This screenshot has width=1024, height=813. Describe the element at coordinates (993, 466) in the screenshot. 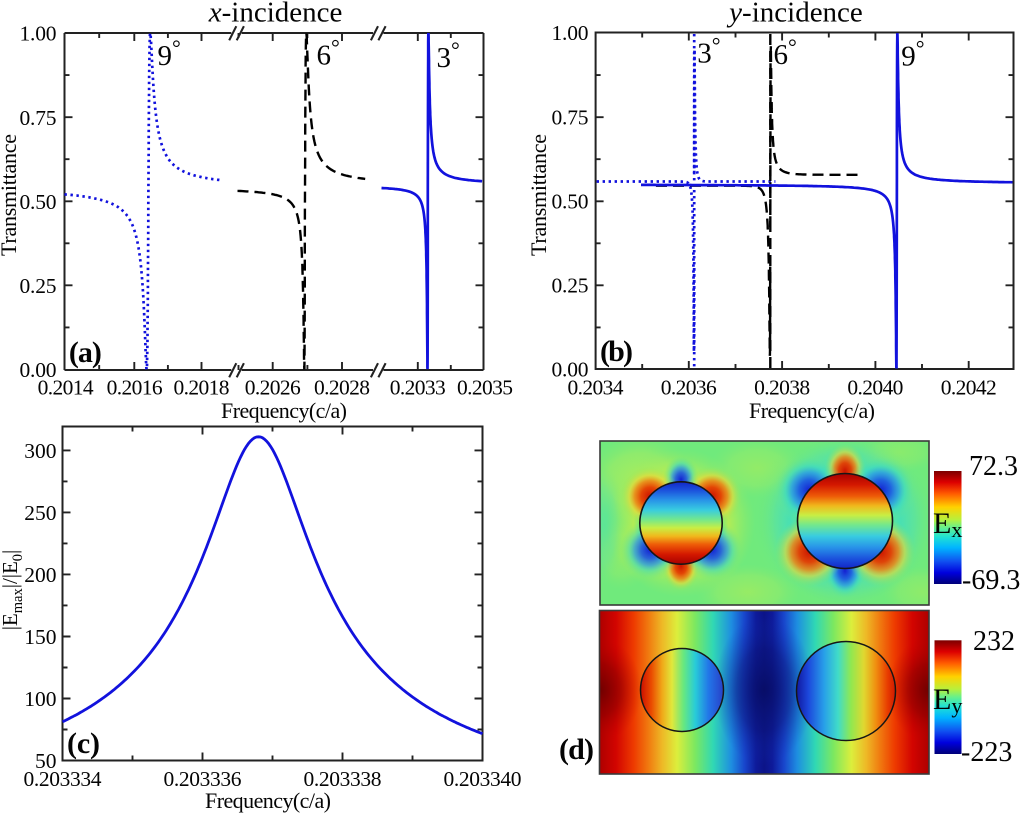

I see `svg-text: 72.3` at that location.